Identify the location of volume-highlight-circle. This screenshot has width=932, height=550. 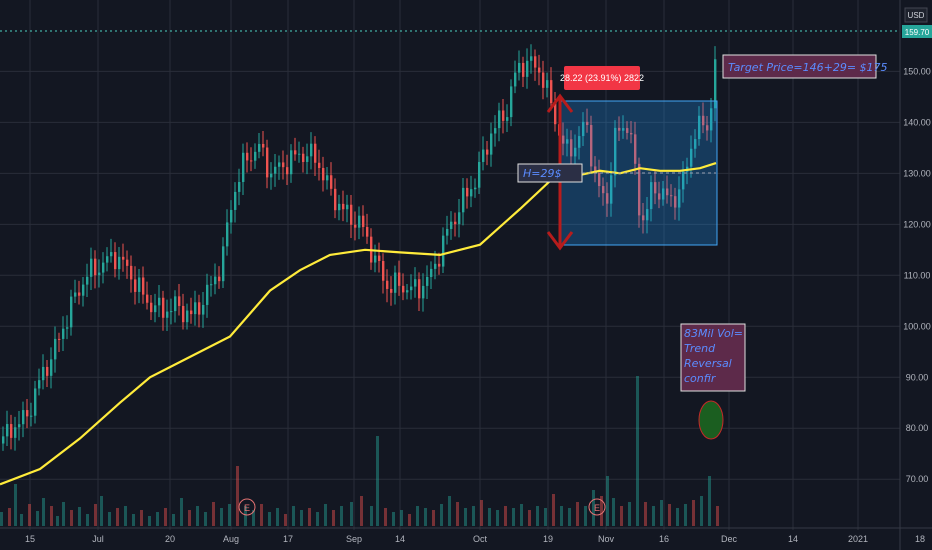
(711, 420).